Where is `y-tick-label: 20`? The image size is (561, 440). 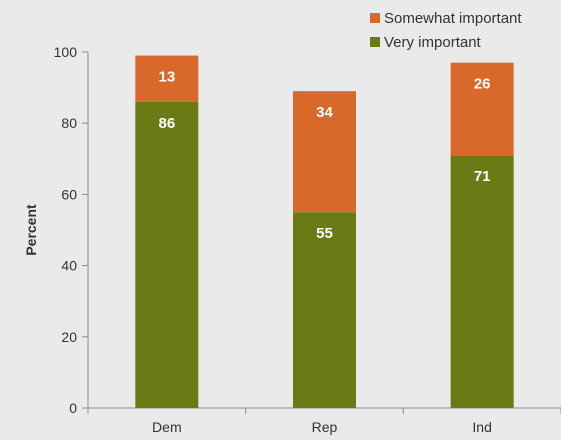
y-tick-label: 20 is located at coordinates (69, 337).